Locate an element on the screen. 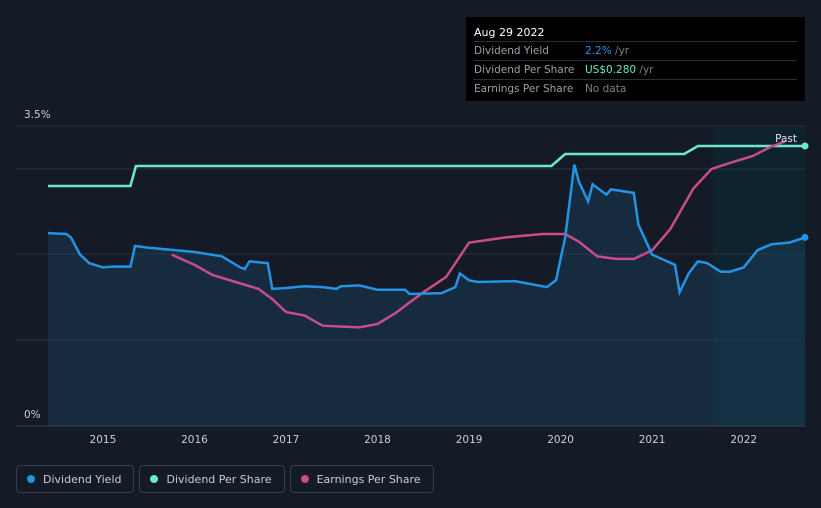  tooltip-value: US$0.280 is located at coordinates (611, 70).